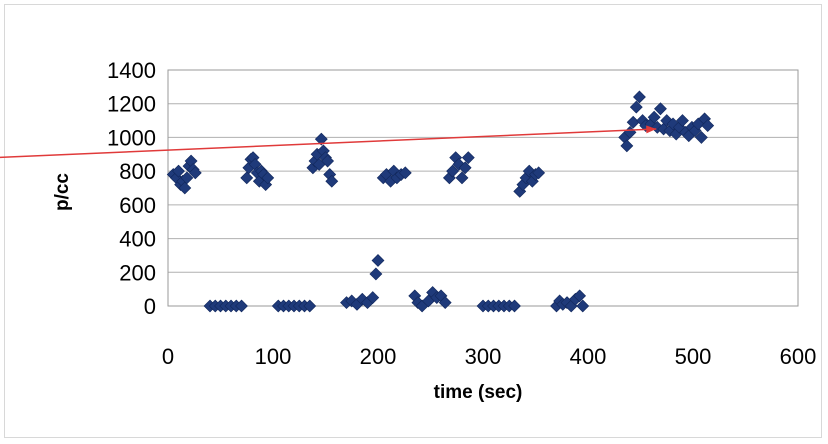 The width and height of the screenshot is (828, 444). I want to click on y-tick-label: 1000, so click(131, 137).